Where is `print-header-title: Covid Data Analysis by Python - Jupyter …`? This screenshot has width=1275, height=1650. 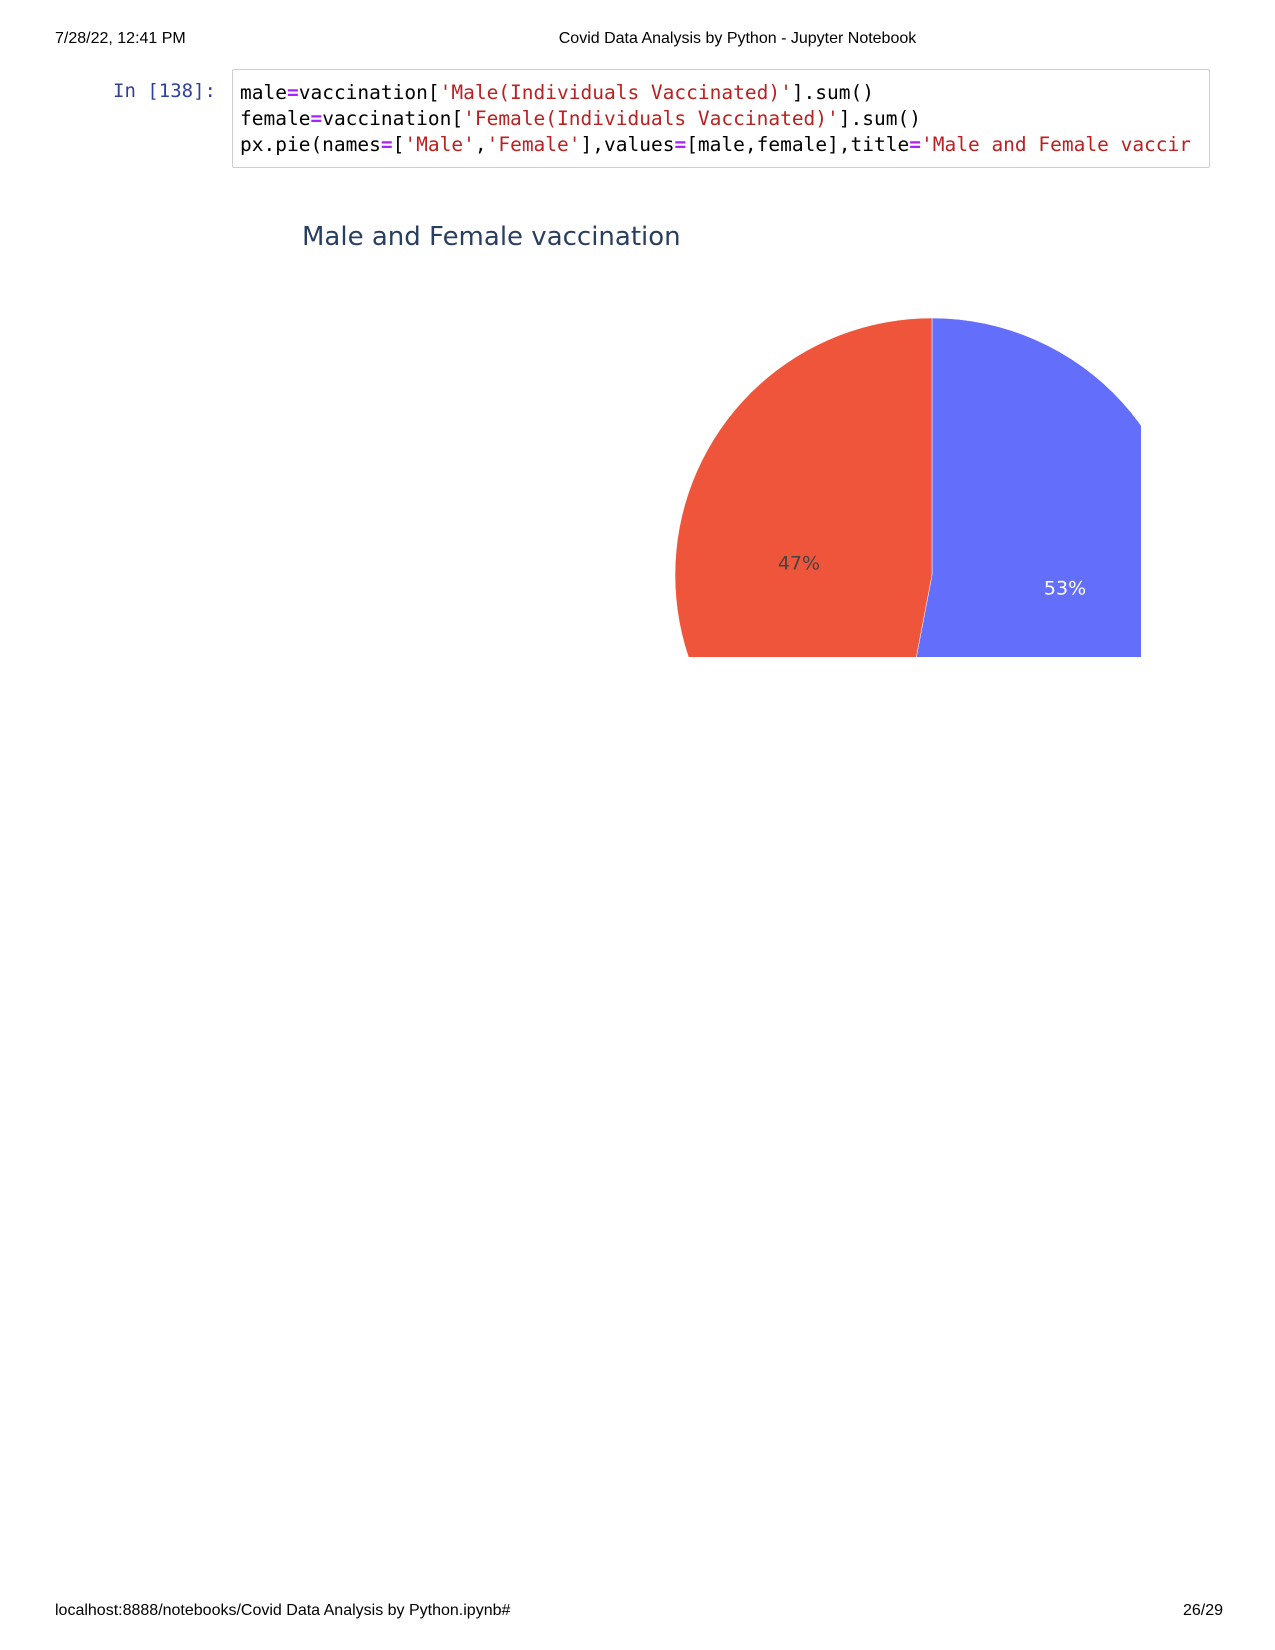
print-header-title: Covid Data Analysis by Python - Jupyter … is located at coordinates (737, 38).